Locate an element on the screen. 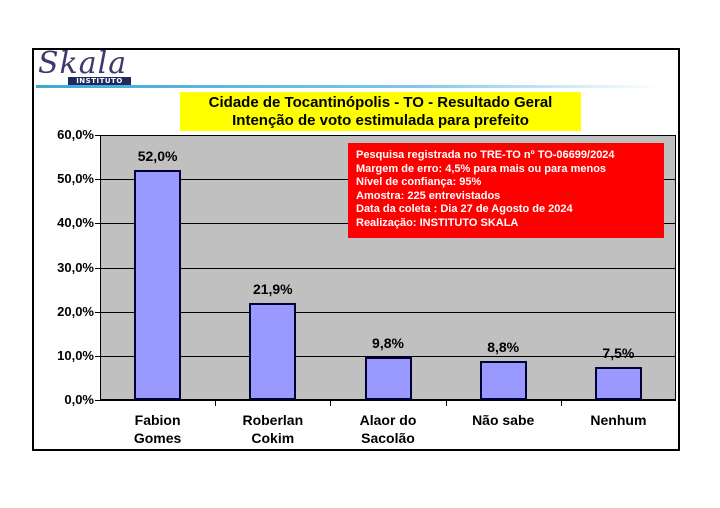 This screenshot has width=720, height=508. category-label-line: Alaor do is located at coordinates (388, 420).